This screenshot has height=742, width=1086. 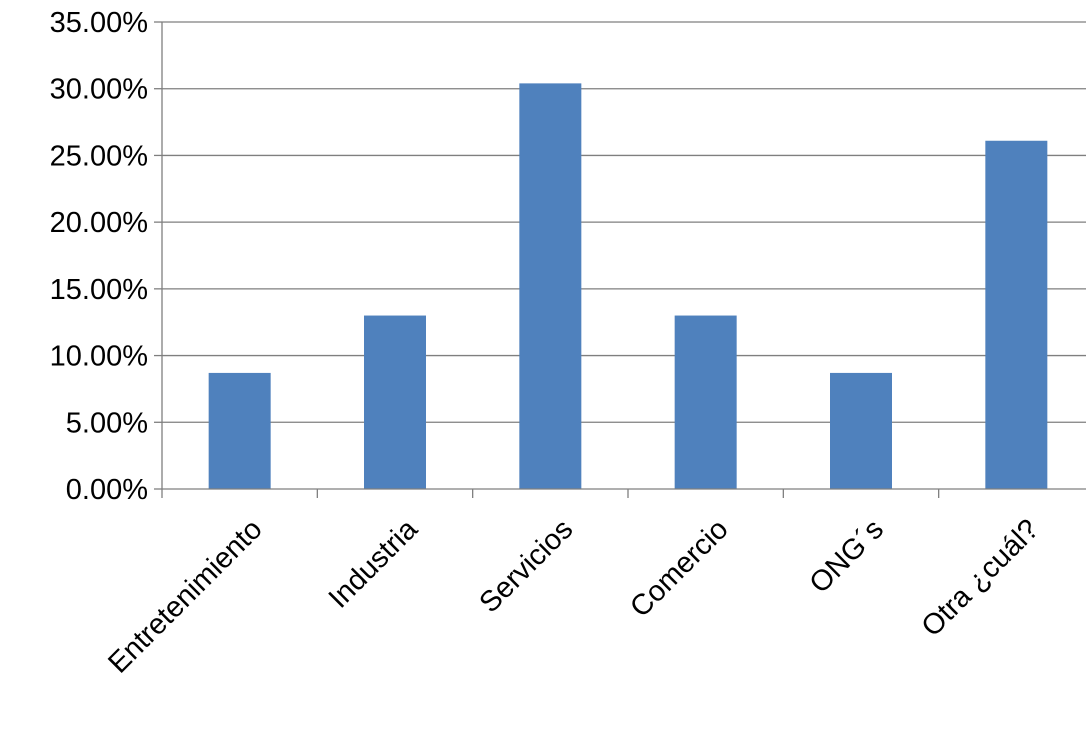 What do you see at coordinates (526, 566) in the screenshot?
I see `x-tick-label: Servicios` at bounding box center [526, 566].